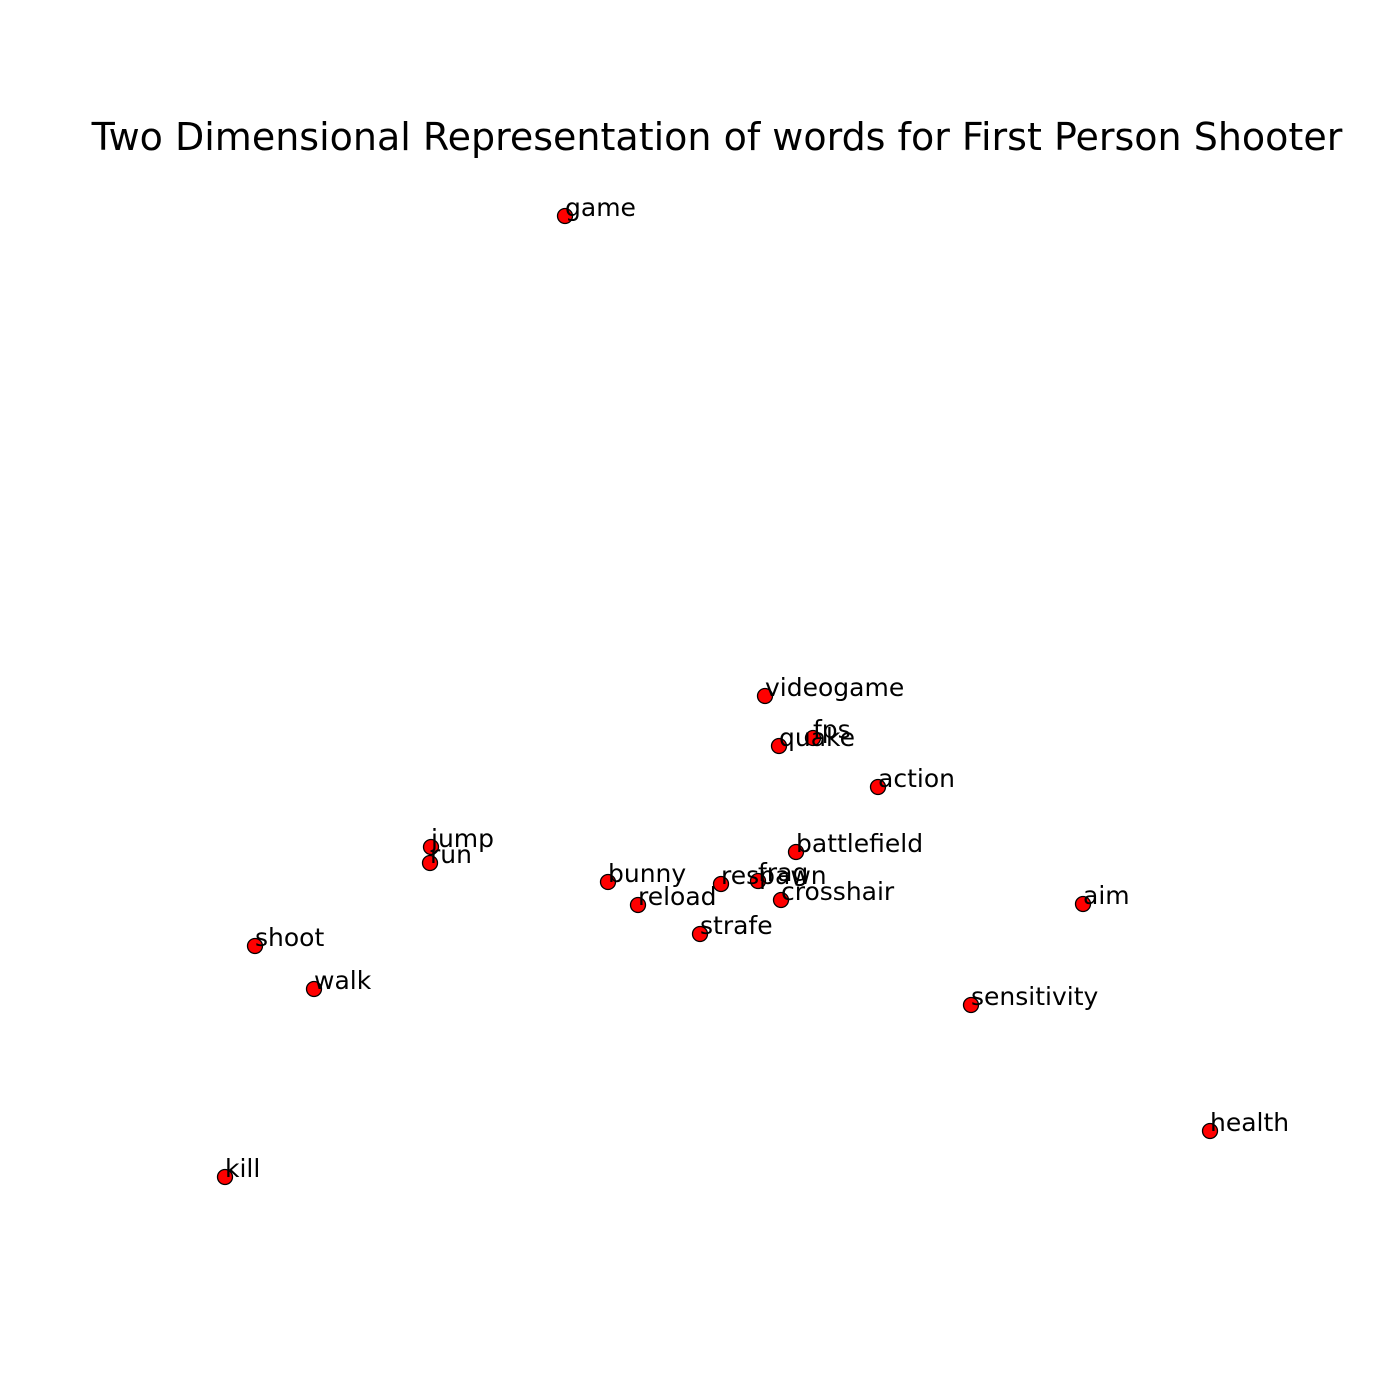 The height and width of the screenshot is (1400, 1400). I want to click on point-marker-action, so click(878, 787).